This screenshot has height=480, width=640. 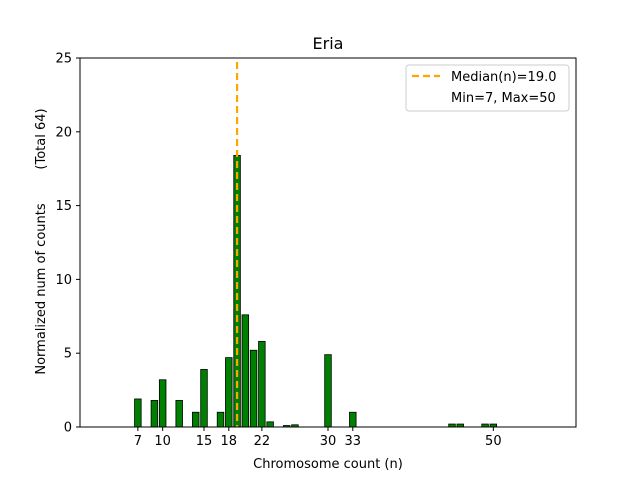 What do you see at coordinates (63, 59) in the screenshot?
I see `y-tick-label: 25` at bounding box center [63, 59].